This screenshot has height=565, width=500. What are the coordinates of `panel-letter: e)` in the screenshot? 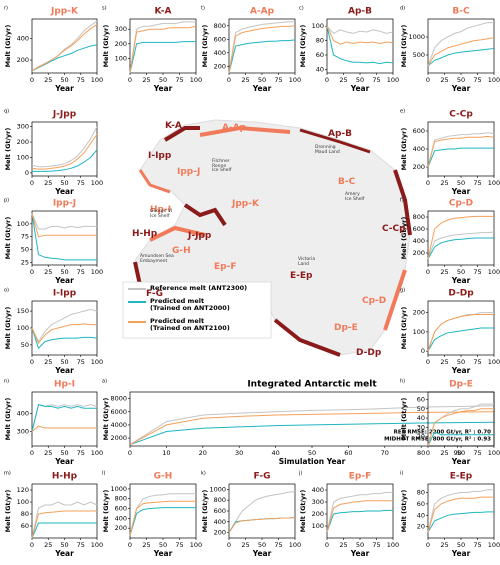 It's located at (402, 112).